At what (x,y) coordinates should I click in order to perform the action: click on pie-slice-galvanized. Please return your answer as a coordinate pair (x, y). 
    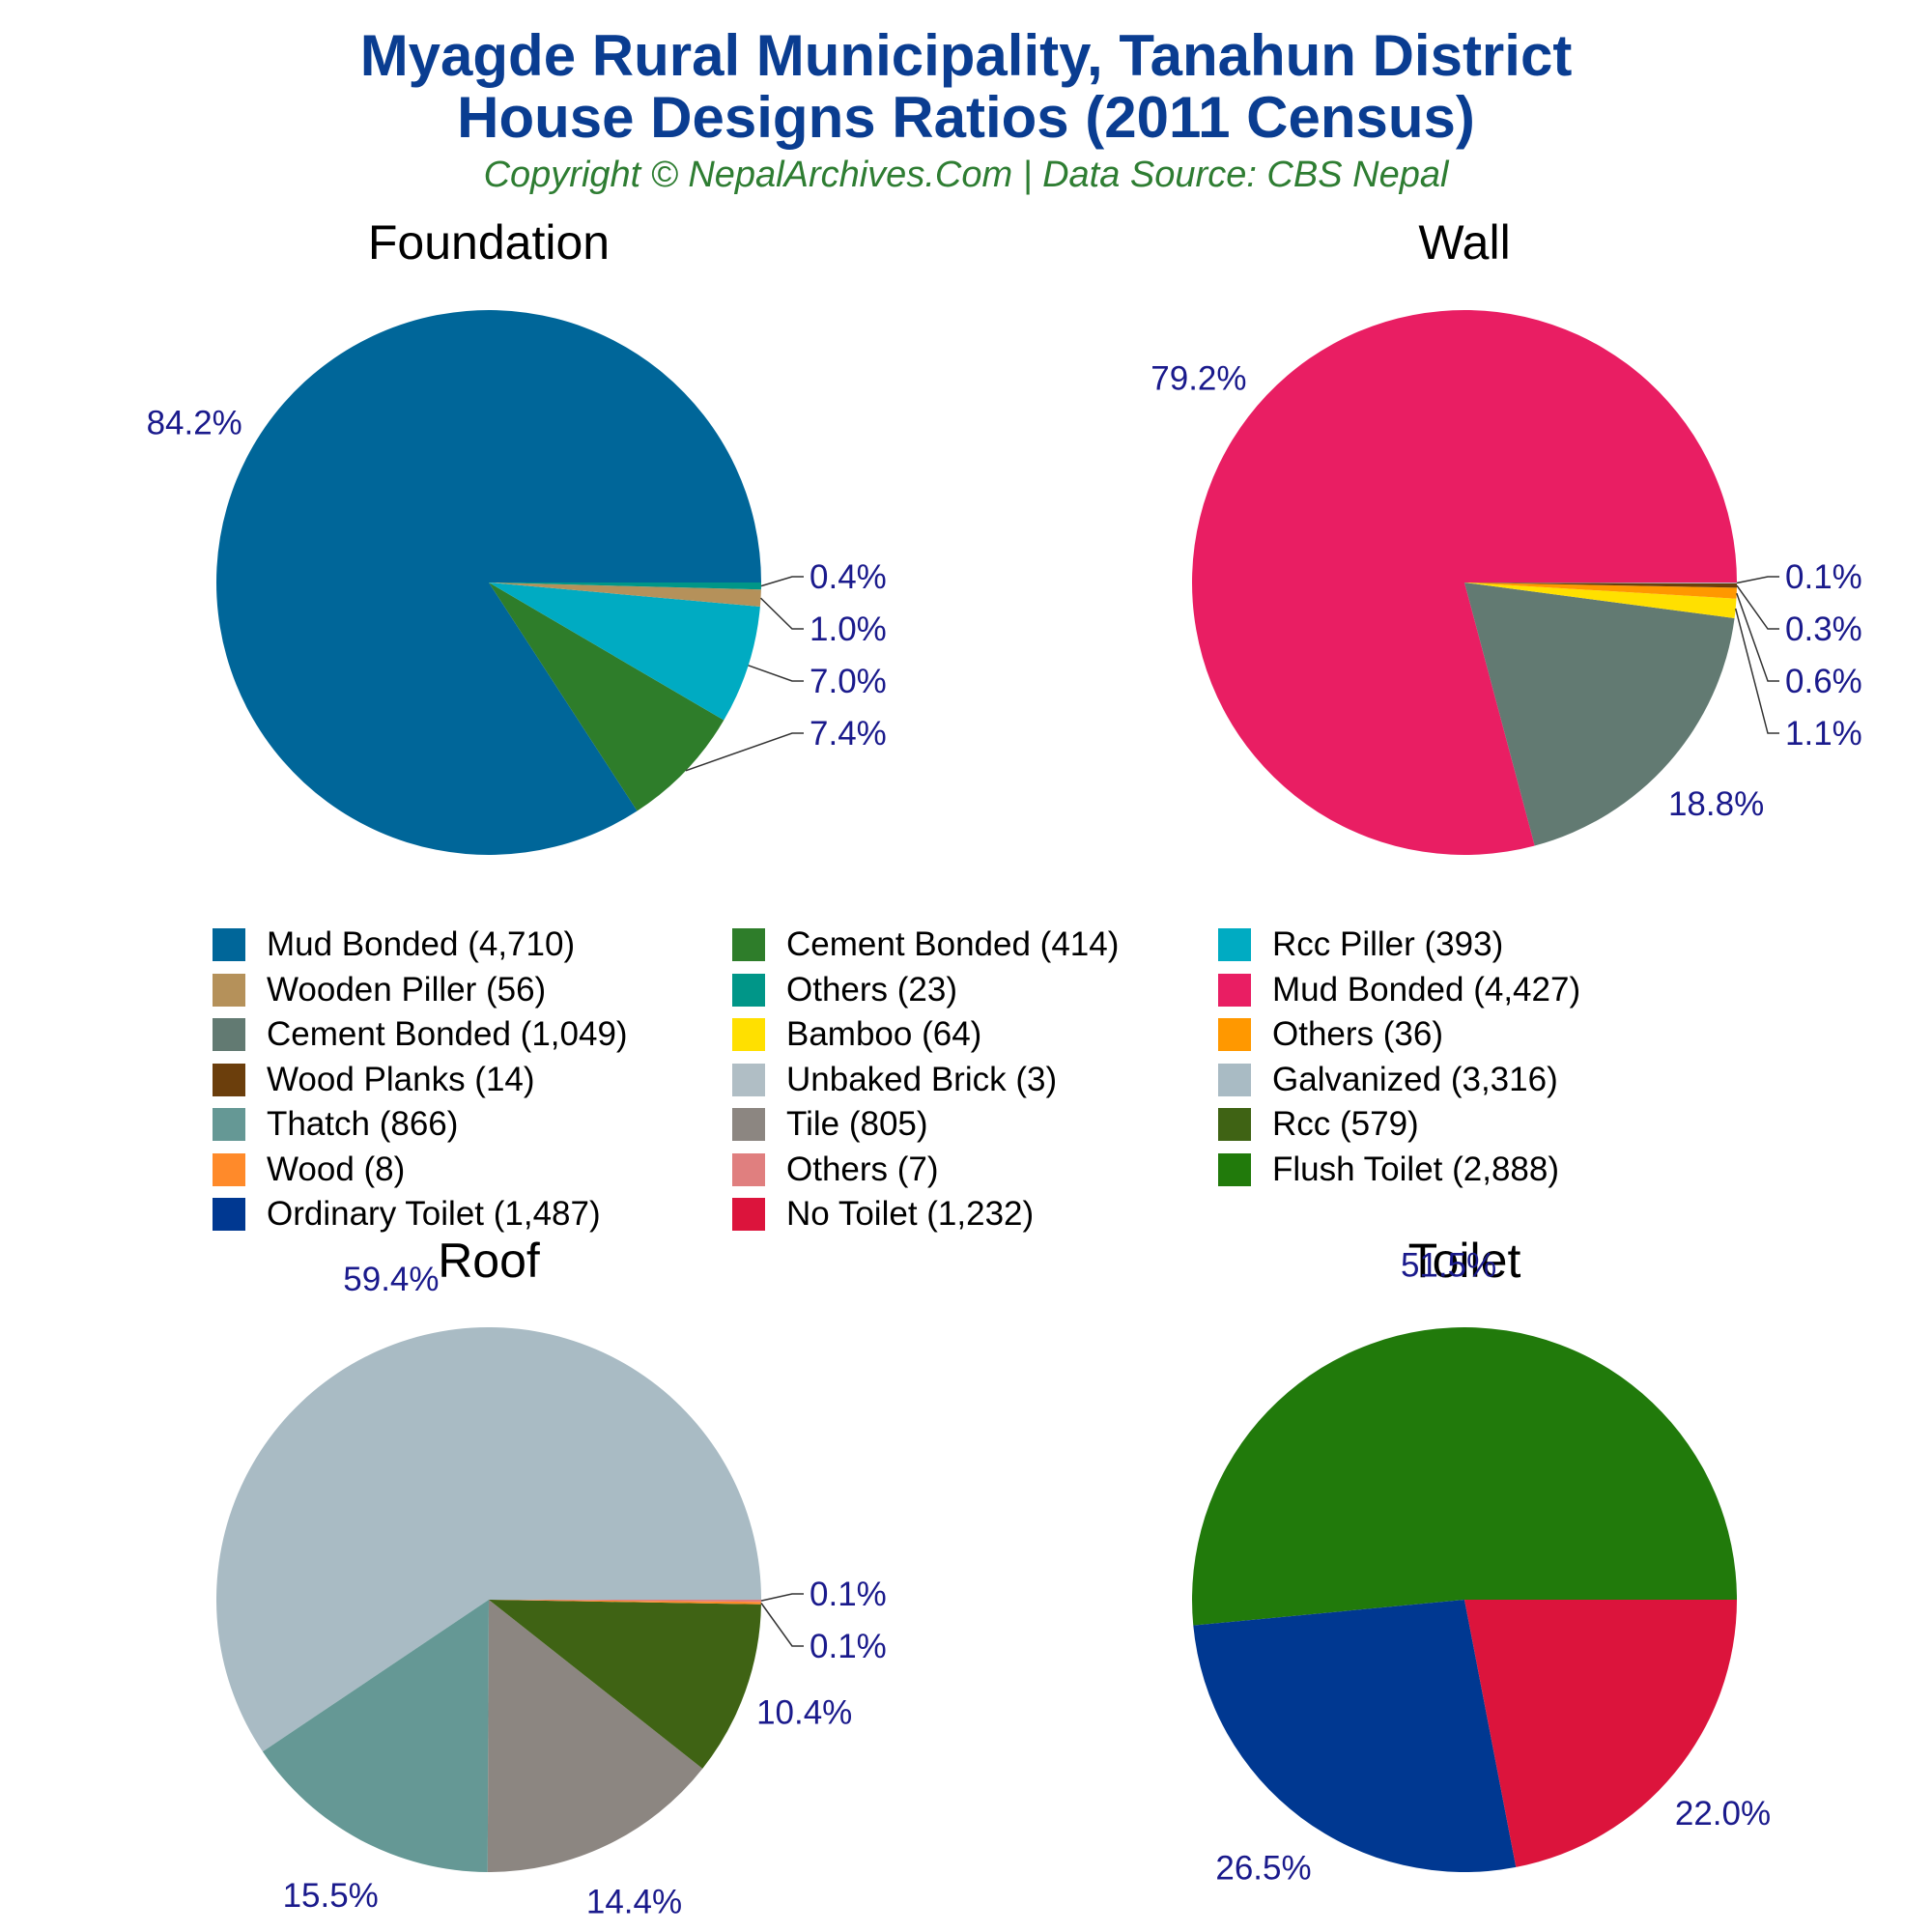
    Looking at the image, I should click on (488, 1539).